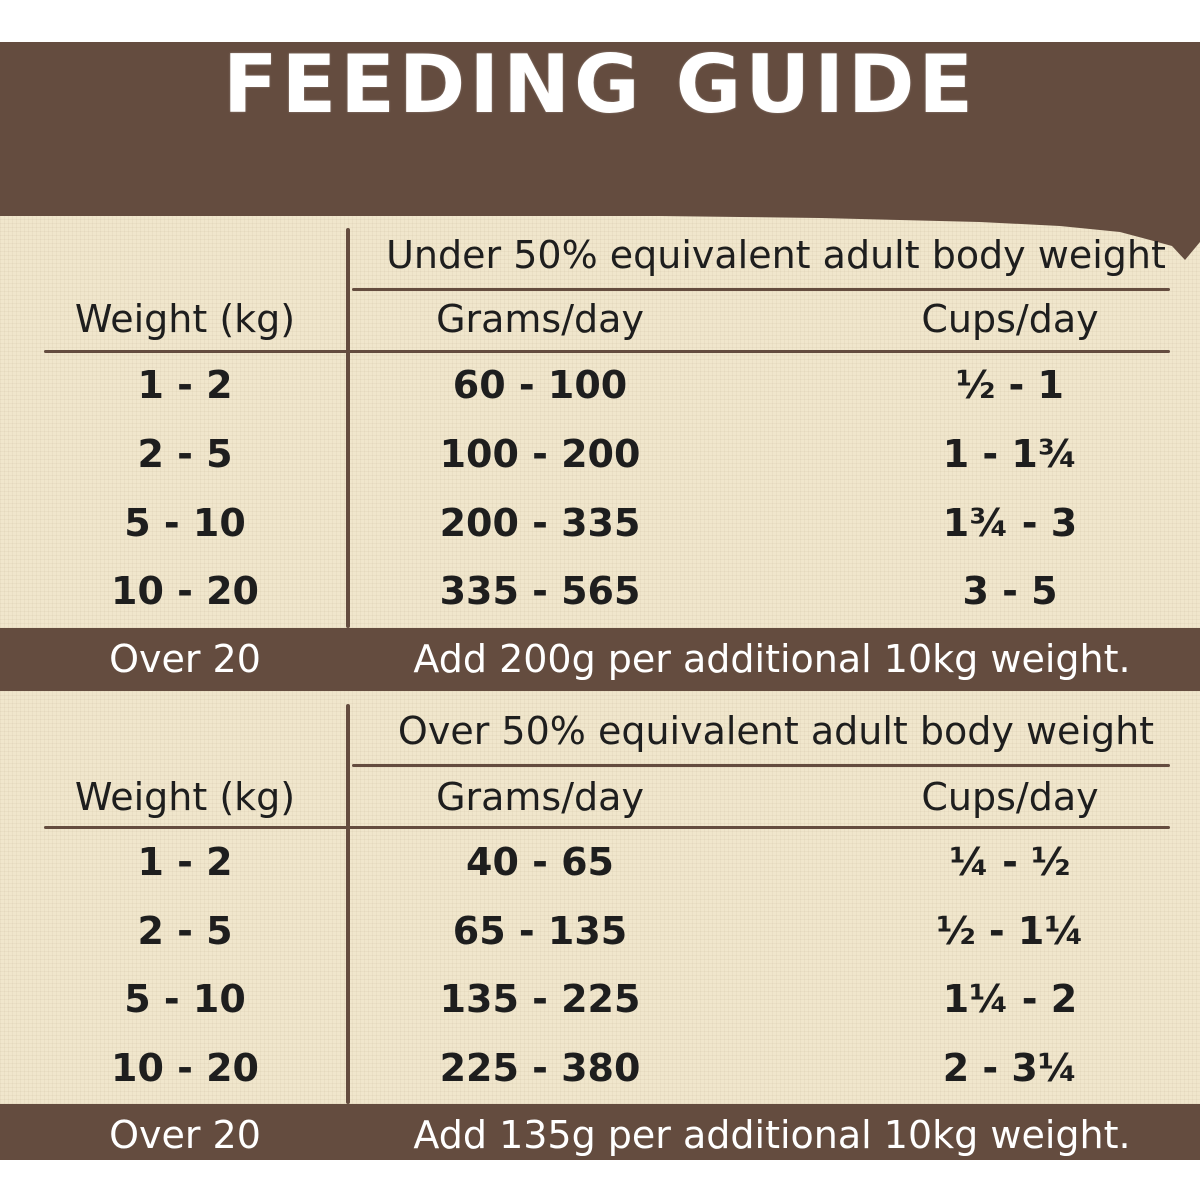  Describe the element at coordinates (1010, 591) in the screenshot. I see `table-cell-cups: 3 - 5` at that location.